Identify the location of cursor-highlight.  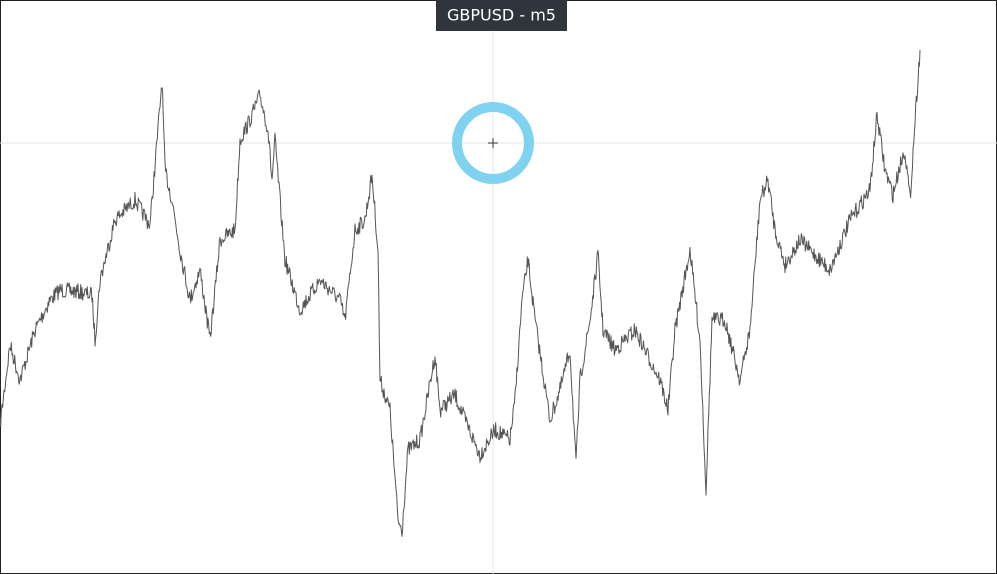
(493, 143).